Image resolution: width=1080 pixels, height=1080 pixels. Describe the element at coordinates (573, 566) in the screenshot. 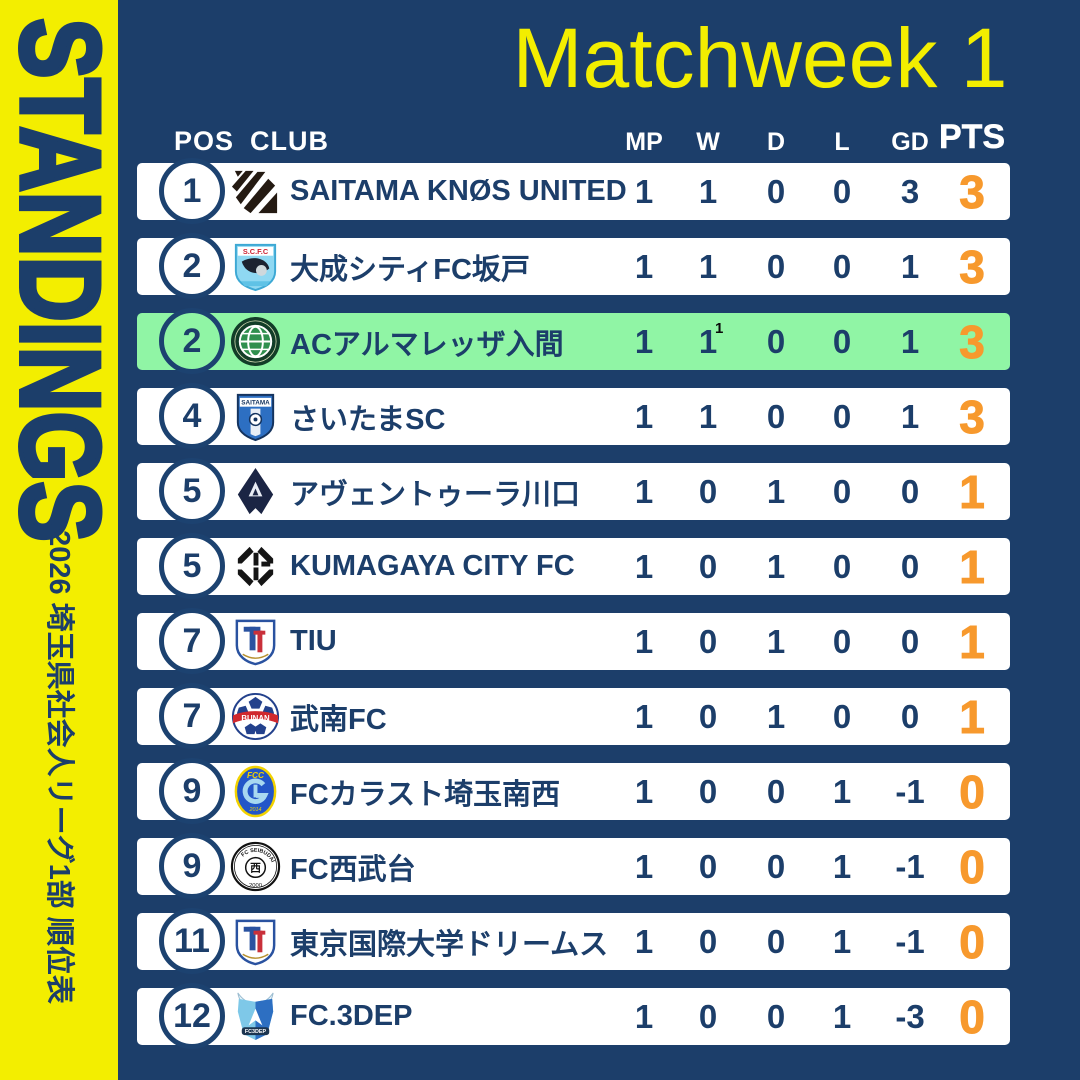

I see `table-row: 5 KUMAGAYA CITY FC 1 0 1 0 0 1` at that location.